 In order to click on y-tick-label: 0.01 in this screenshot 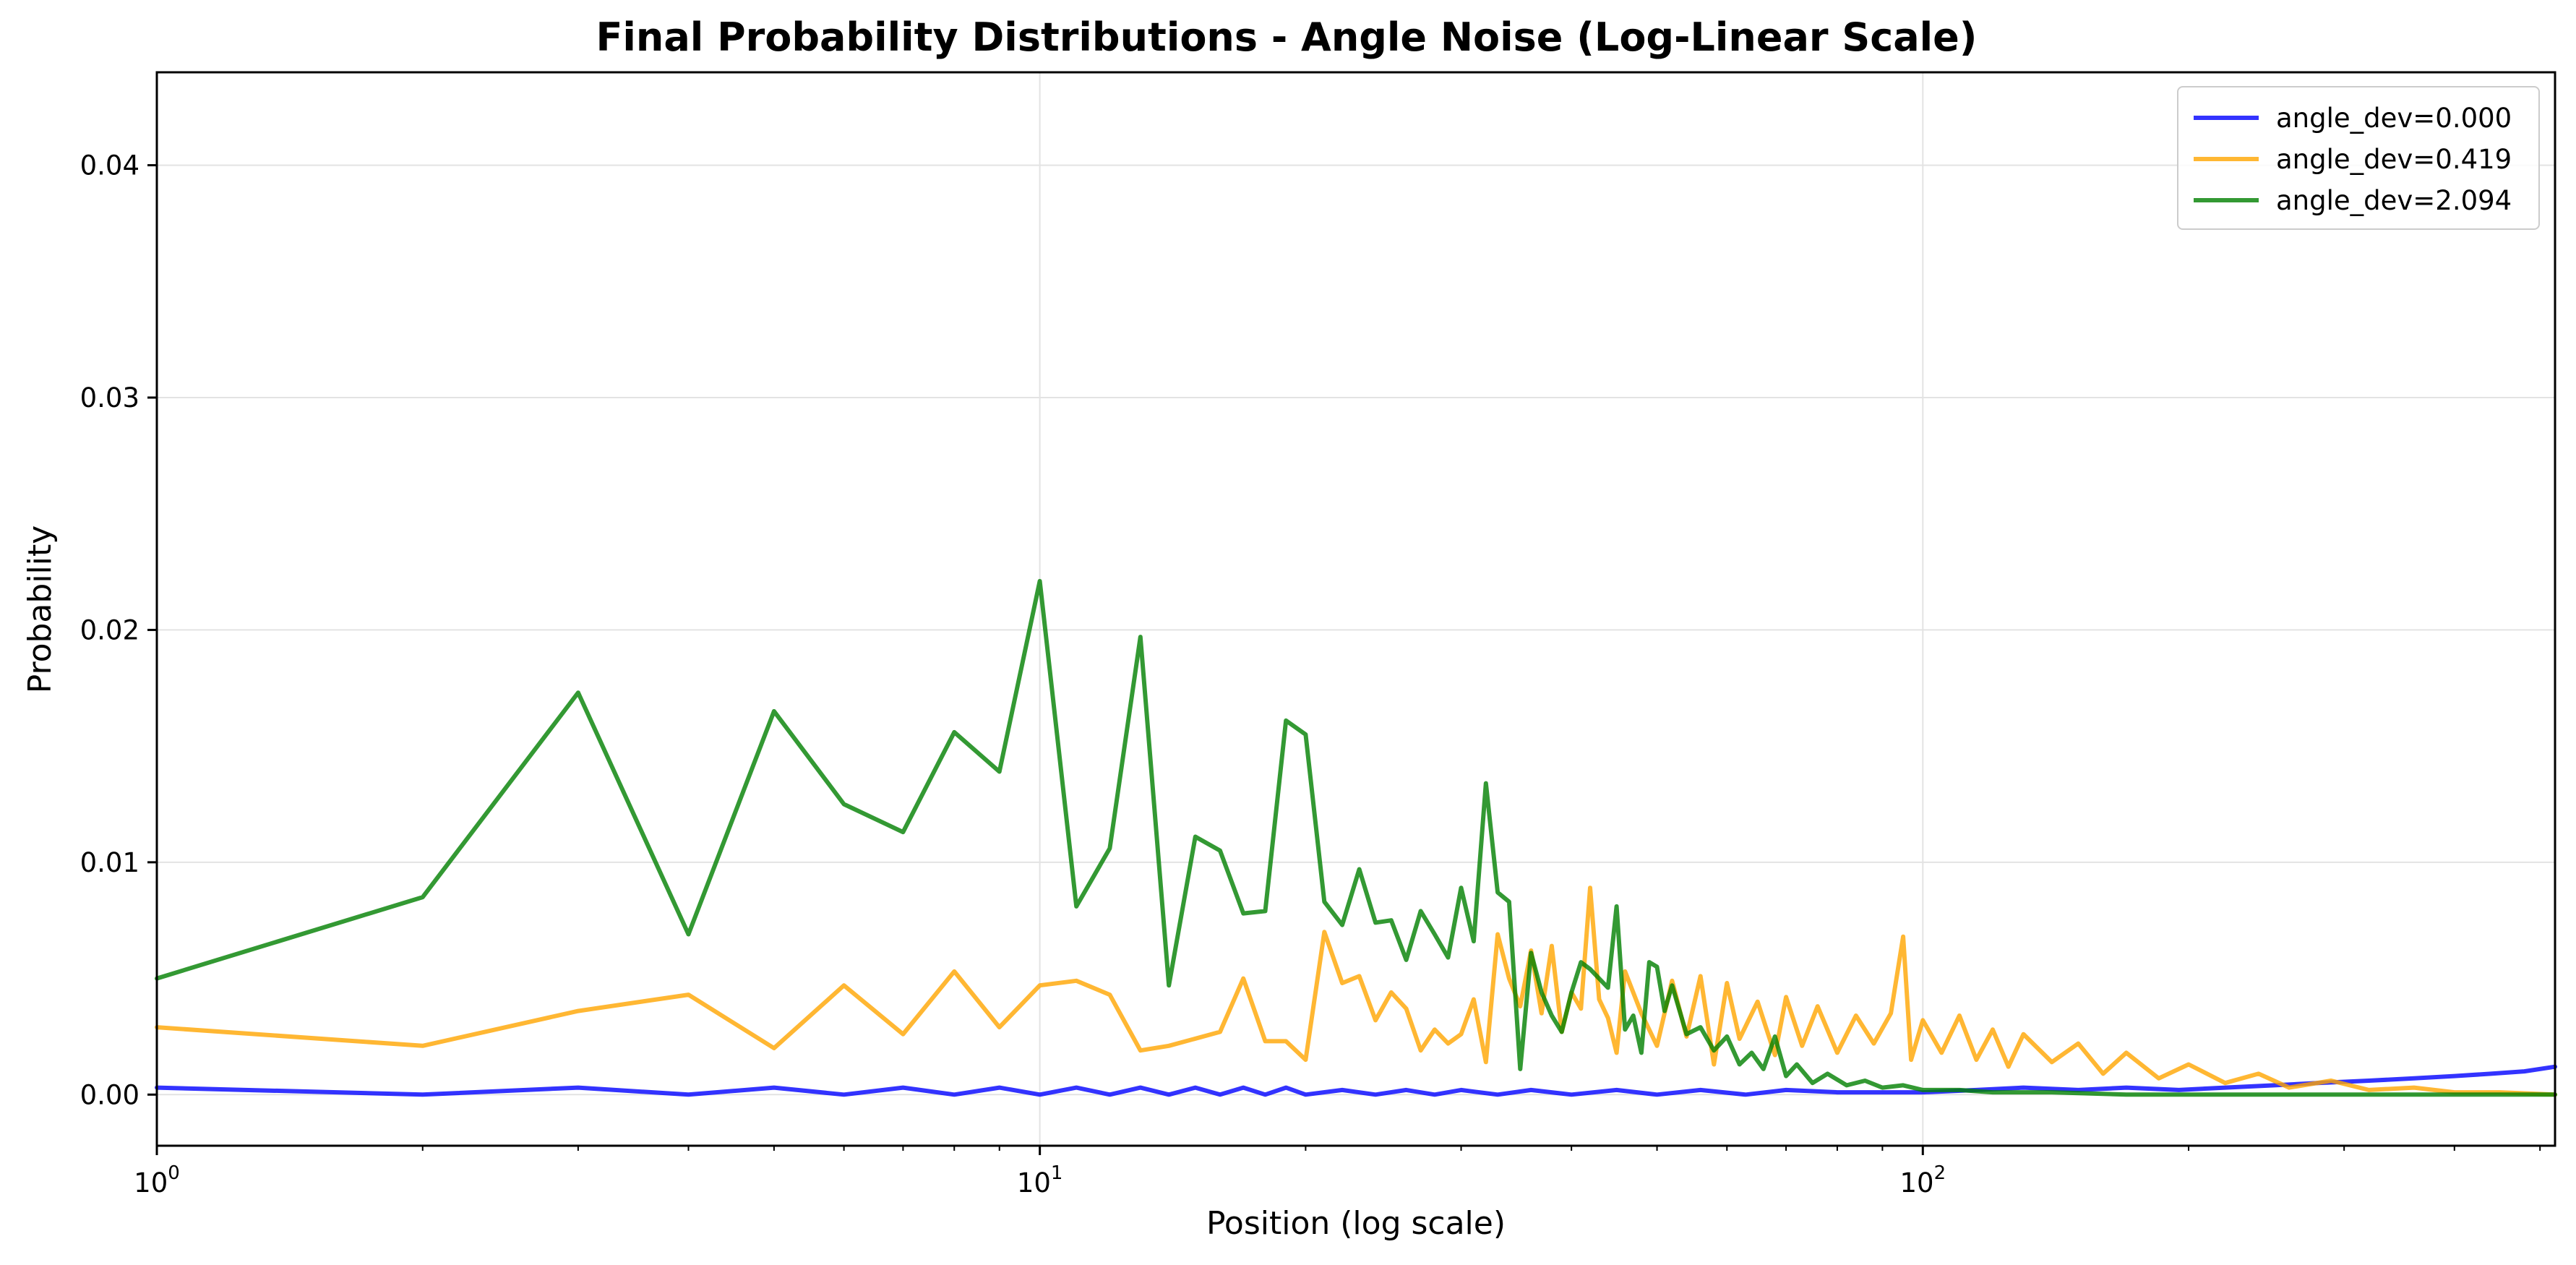, I will do `click(110, 862)`.